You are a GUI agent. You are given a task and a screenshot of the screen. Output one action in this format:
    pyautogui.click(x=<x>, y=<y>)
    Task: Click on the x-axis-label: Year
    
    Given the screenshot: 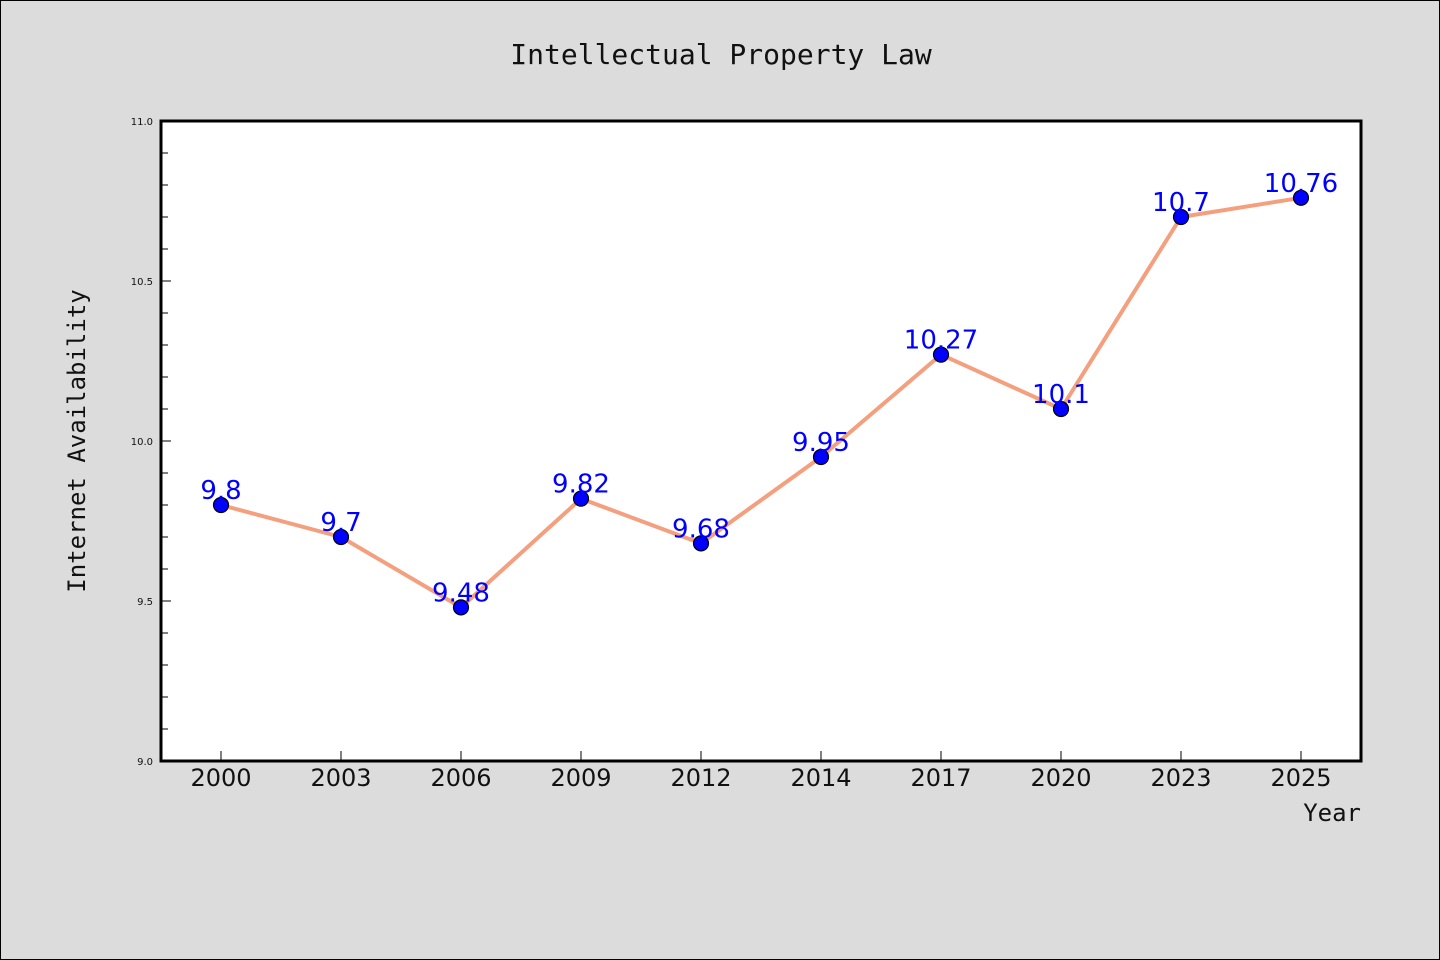 What is the action you would take?
    pyautogui.click(x=1332, y=813)
    